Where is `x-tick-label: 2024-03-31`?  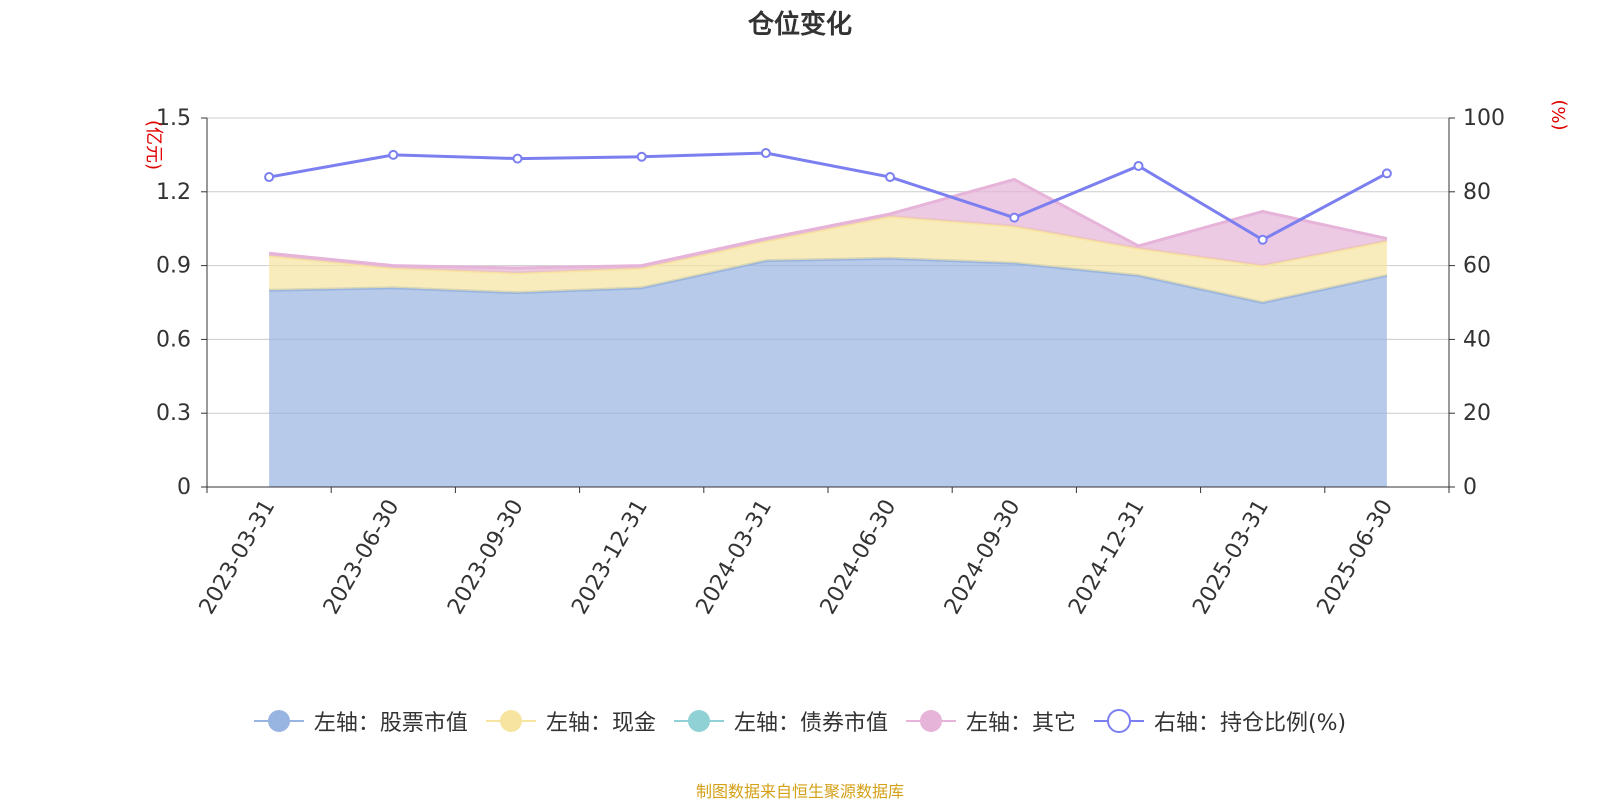 x-tick-label: 2024-03-31 is located at coordinates (735, 557).